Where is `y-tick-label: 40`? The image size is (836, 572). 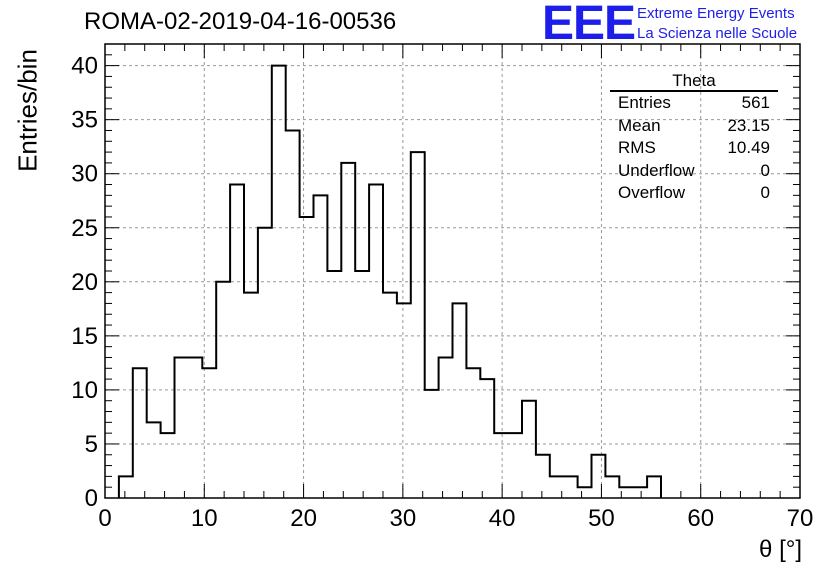 y-tick-label: 40 is located at coordinates (84, 66).